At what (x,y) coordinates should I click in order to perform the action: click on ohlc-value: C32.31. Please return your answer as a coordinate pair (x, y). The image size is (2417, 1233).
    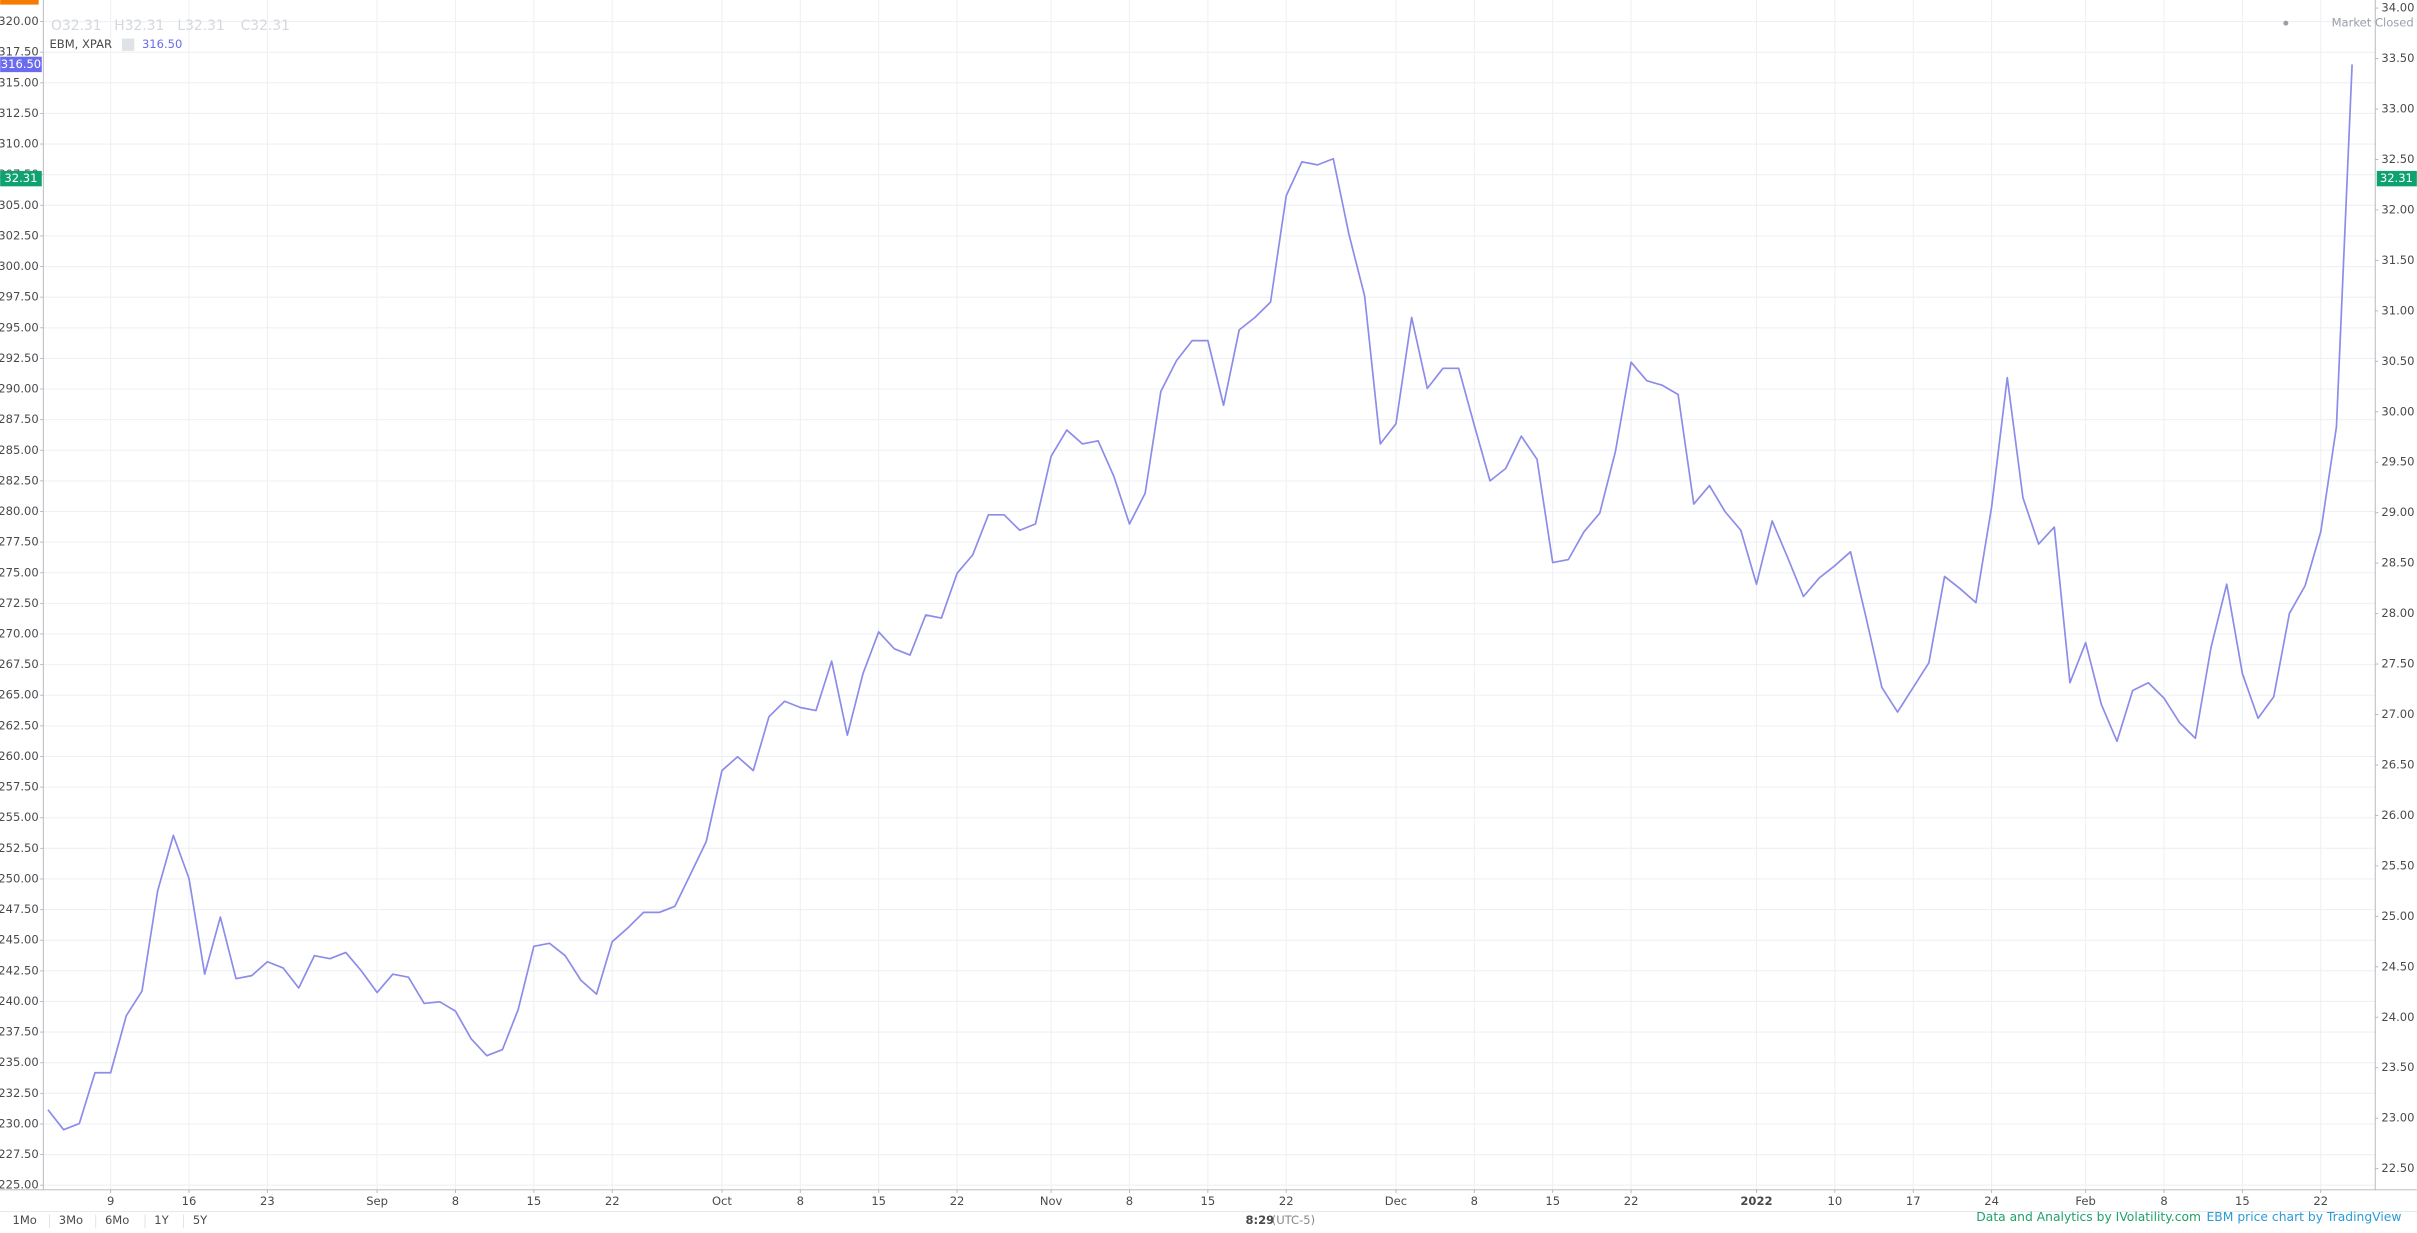
    Looking at the image, I should click on (265, 26).